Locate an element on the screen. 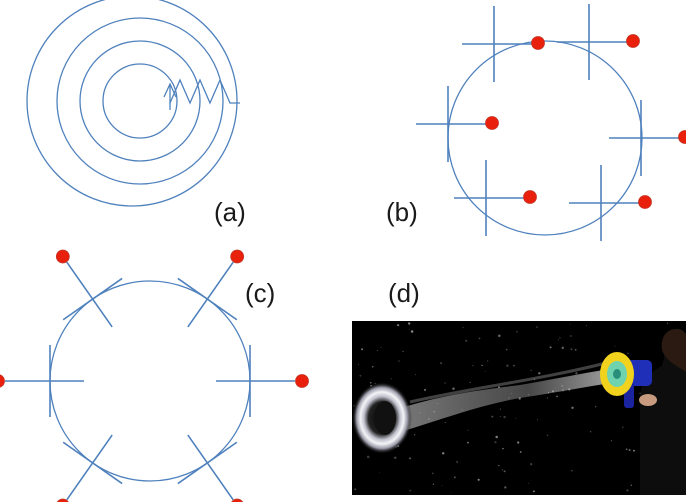  panel-a-spiral-diagram is located at coordinates (133, 103).